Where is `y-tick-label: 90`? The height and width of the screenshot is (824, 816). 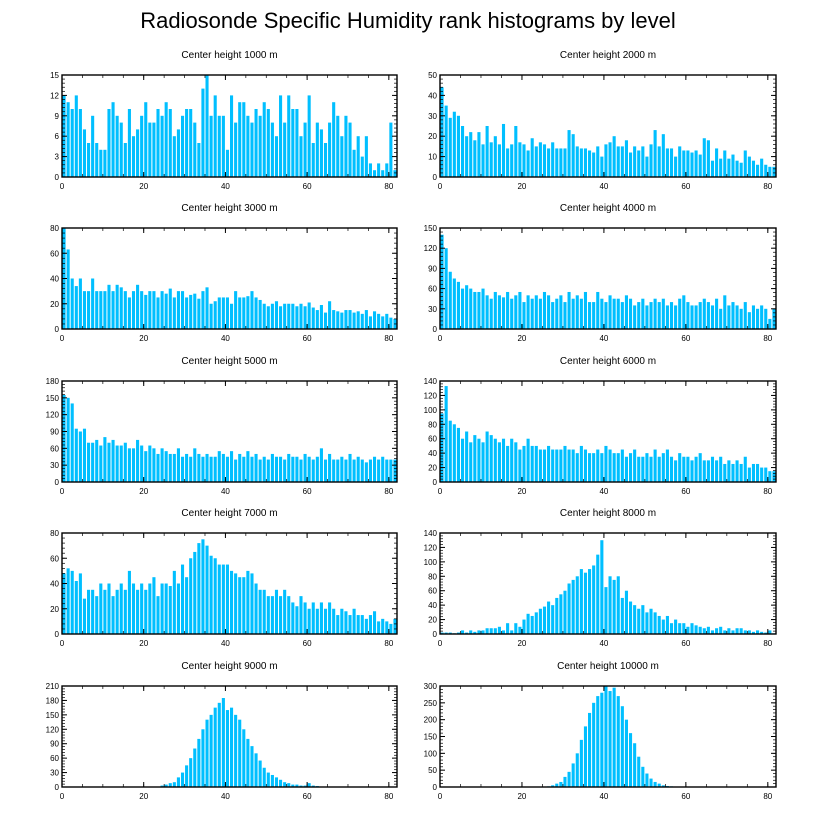
y-tick-label: 90 is located at coordinates (432, 268).